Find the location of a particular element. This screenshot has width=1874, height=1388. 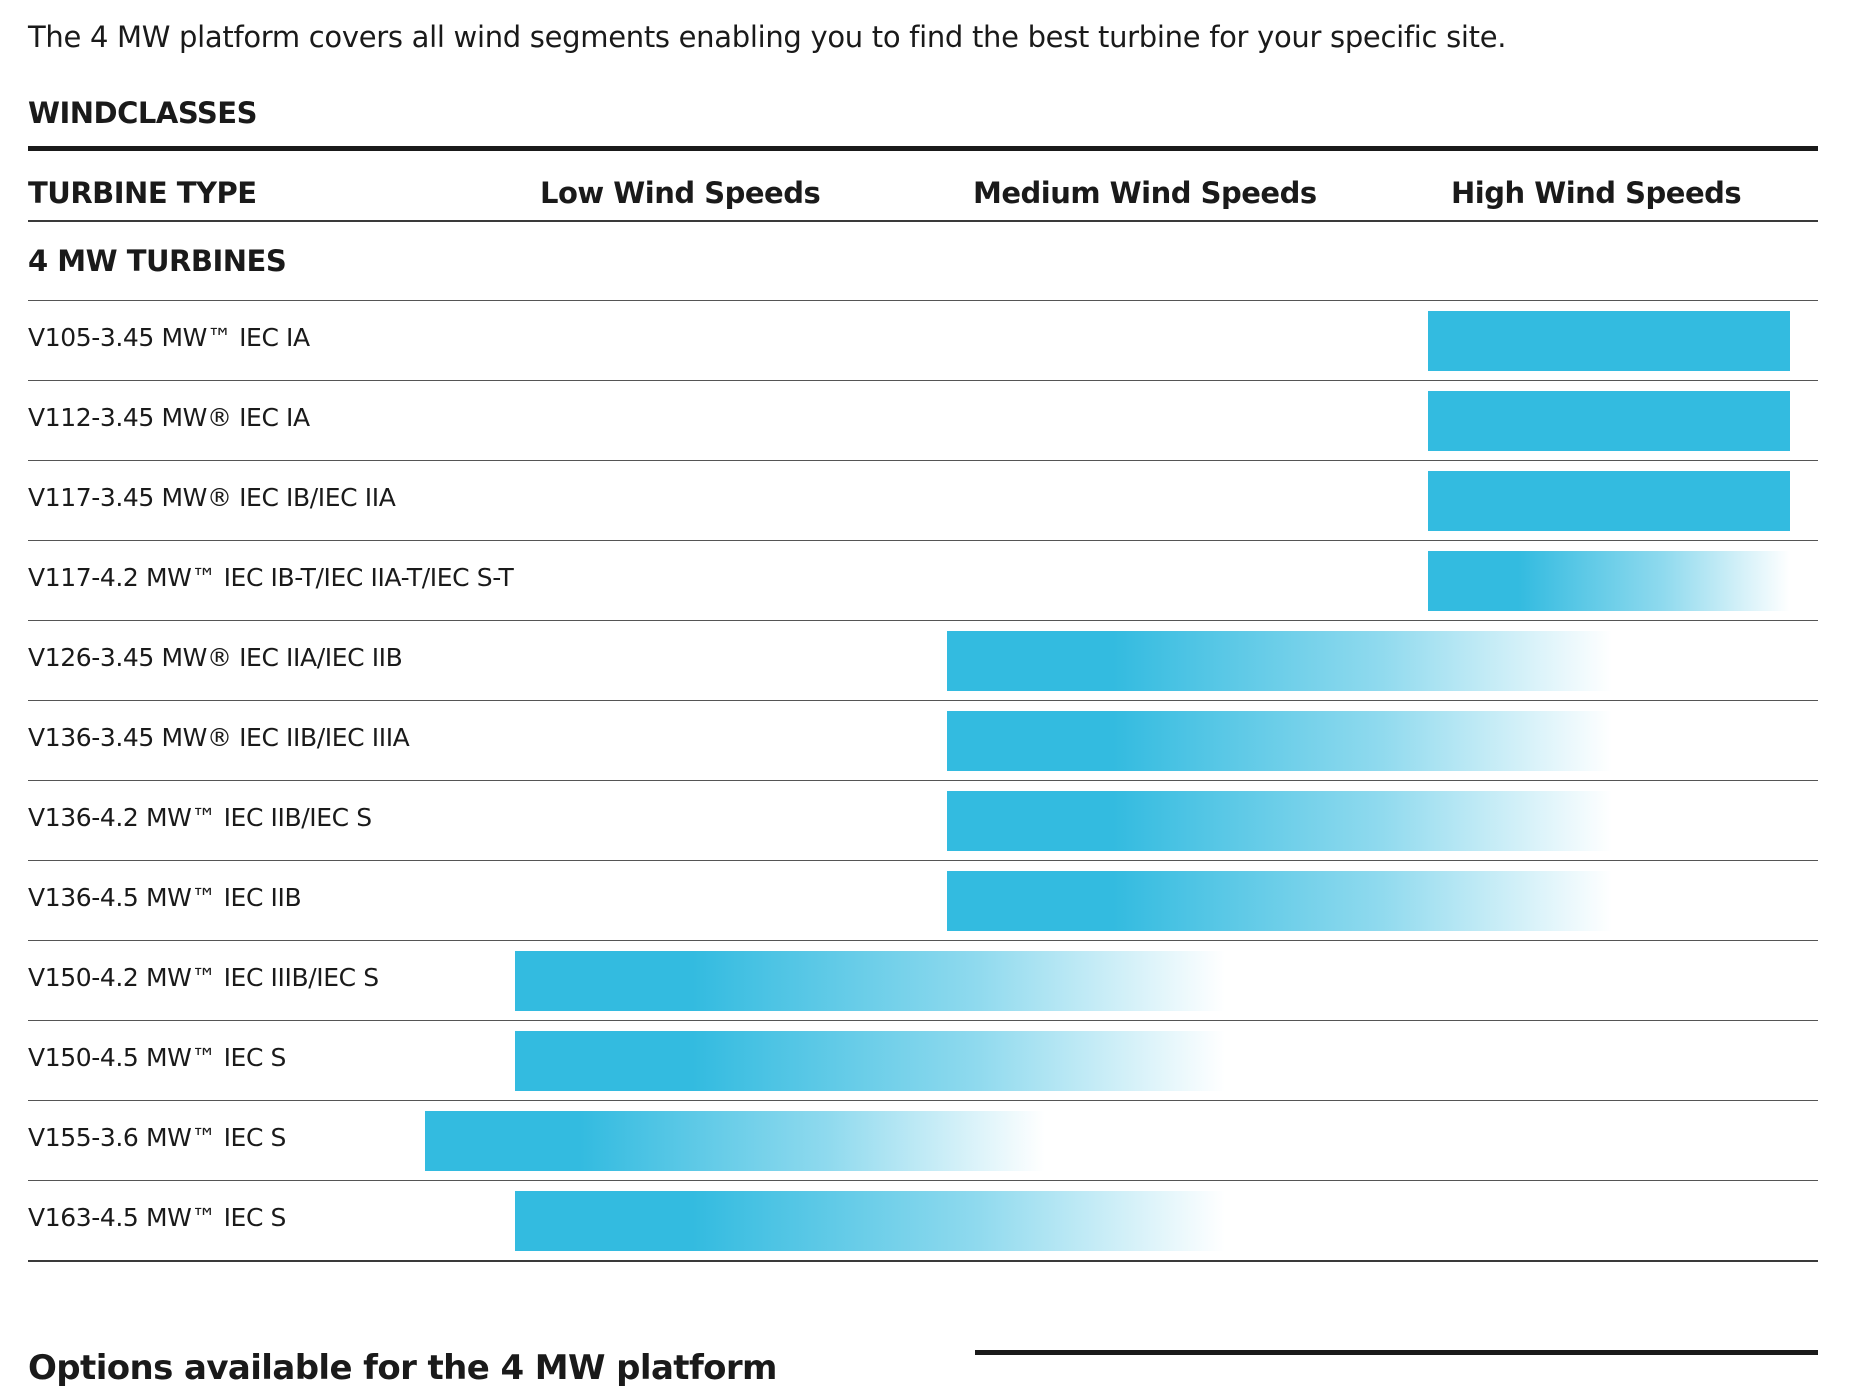

turbine-row: V163-4.5 MW™ IEC S is located at coordinates (923, 1221).